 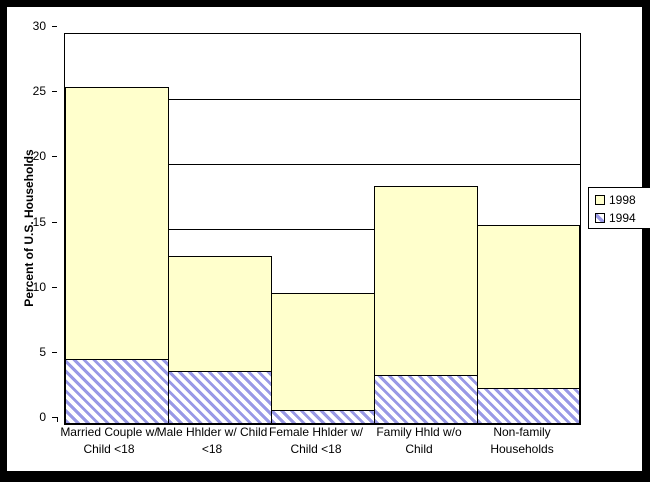 What do you see at coordinates (39, 222) in the screenshot?
I see `y-tick-label-15: 15` at bounding box center [39, 222].